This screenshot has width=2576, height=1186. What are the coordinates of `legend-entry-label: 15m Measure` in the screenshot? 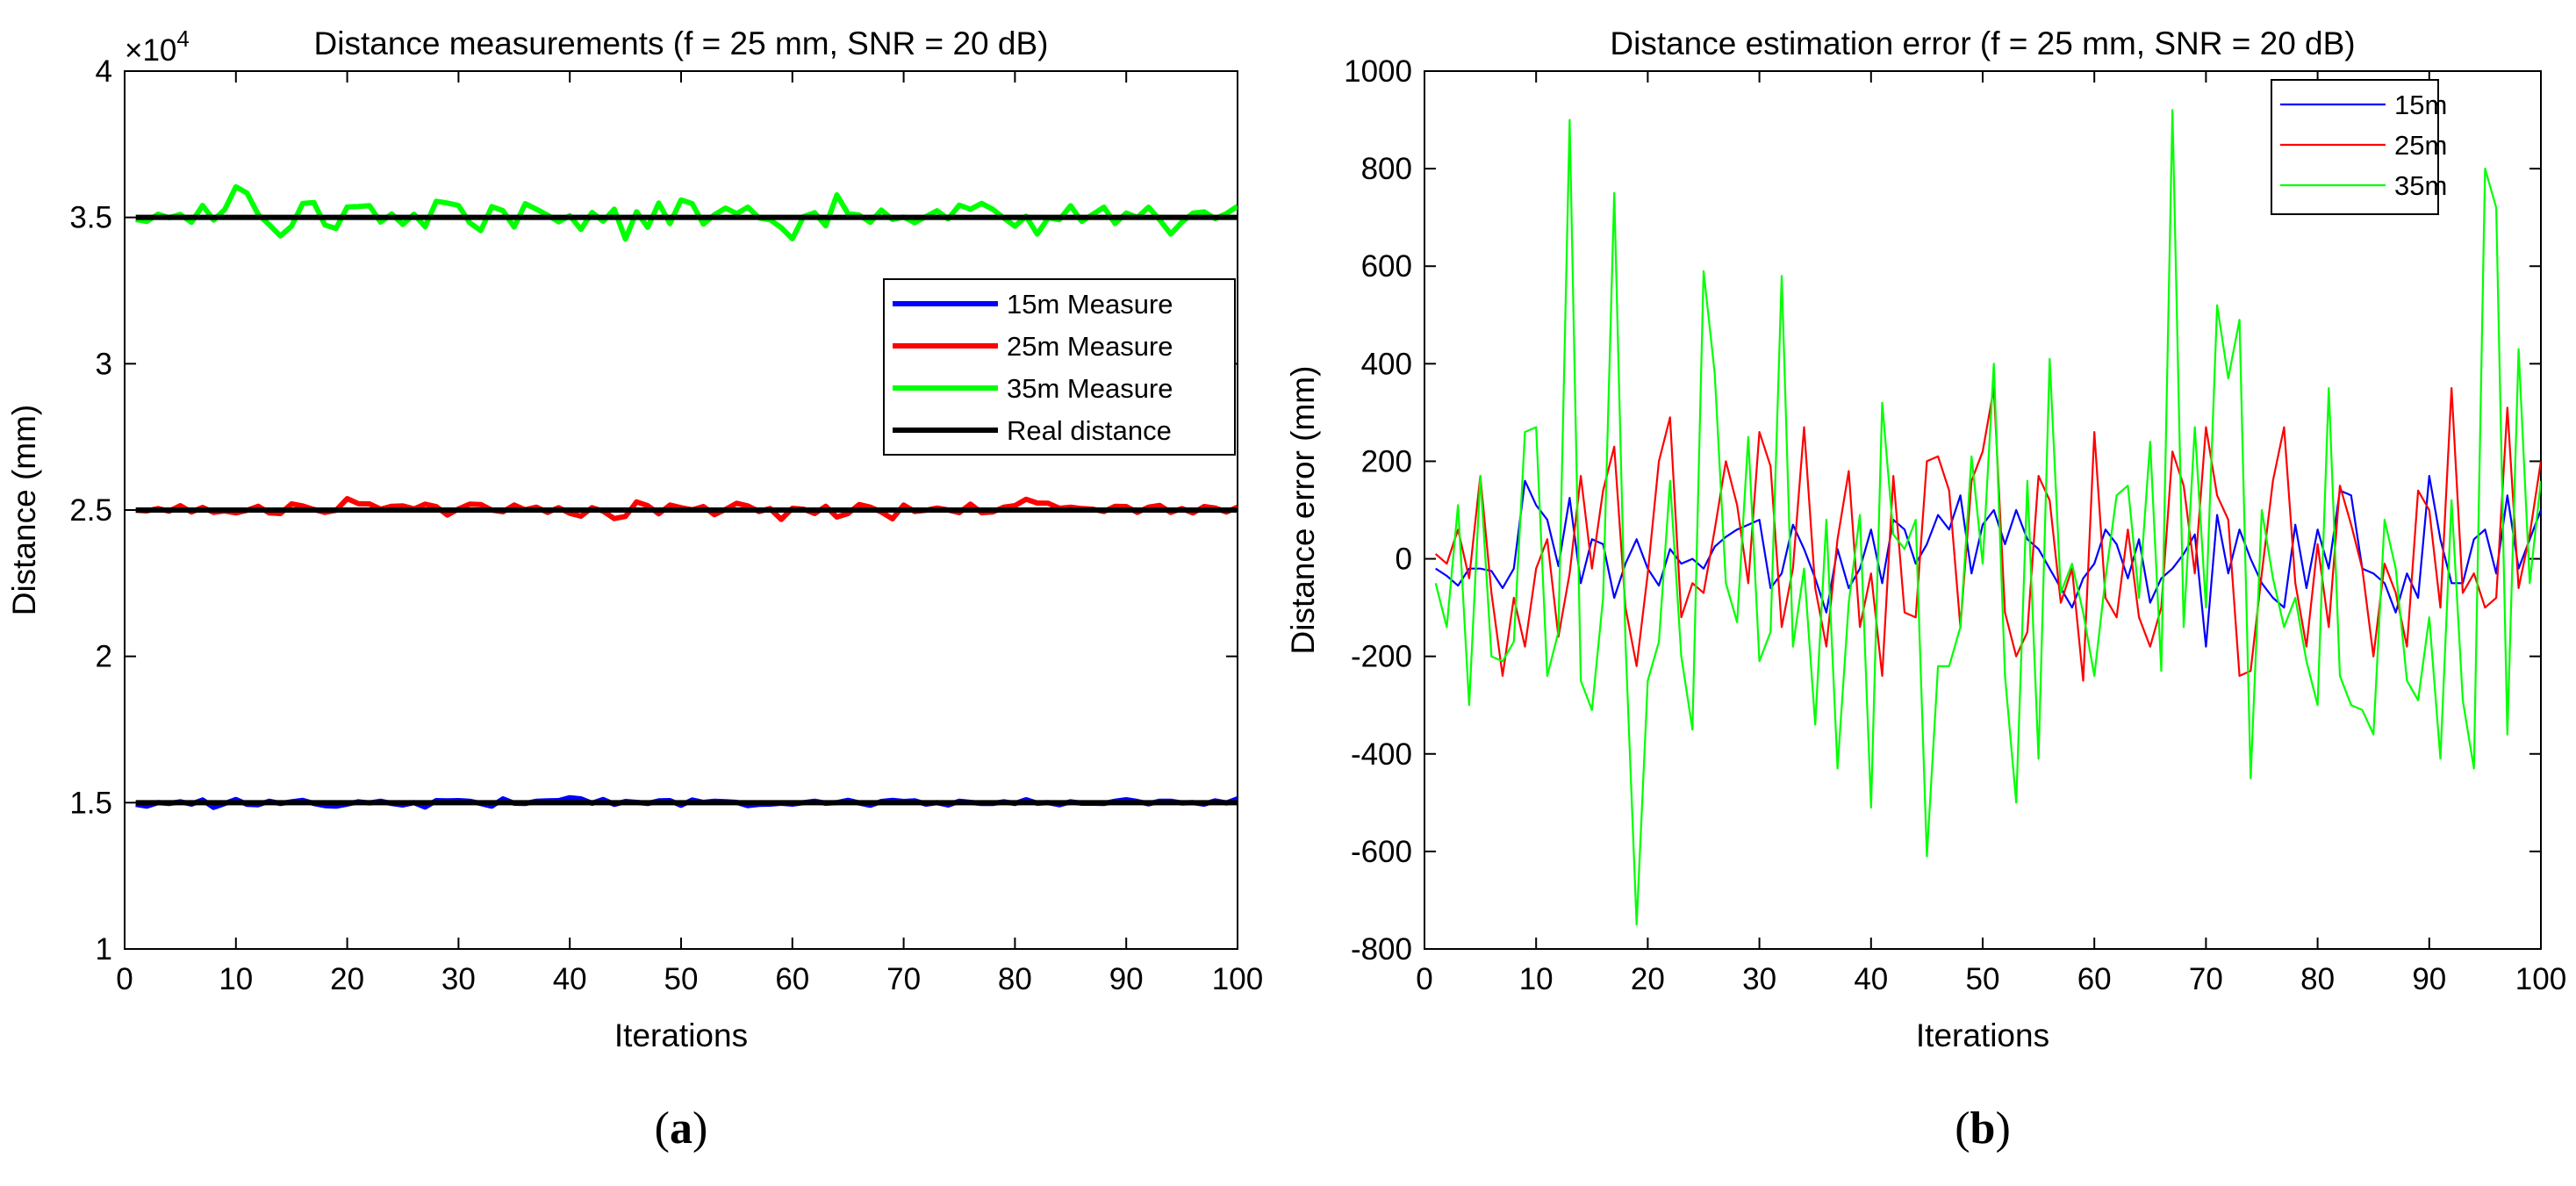 It's located at (1090, 304).